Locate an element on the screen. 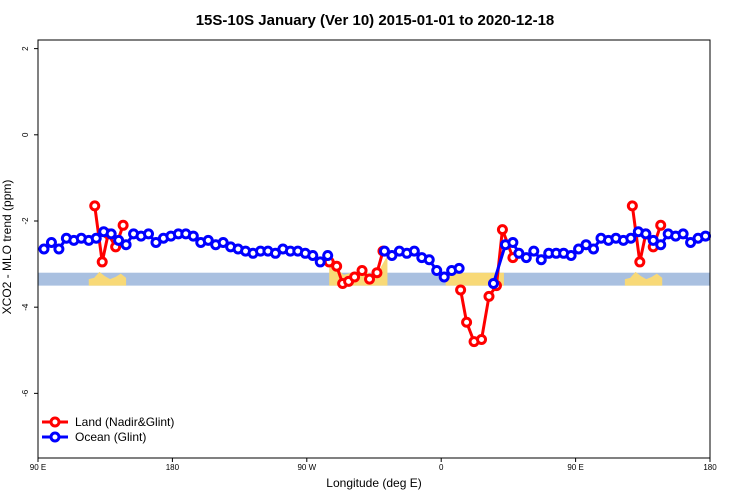 Image resolution: width=750 pixels, height=500 pixels. x-axis-label: Longitude (deg E) is located at coordinates (373, 483).